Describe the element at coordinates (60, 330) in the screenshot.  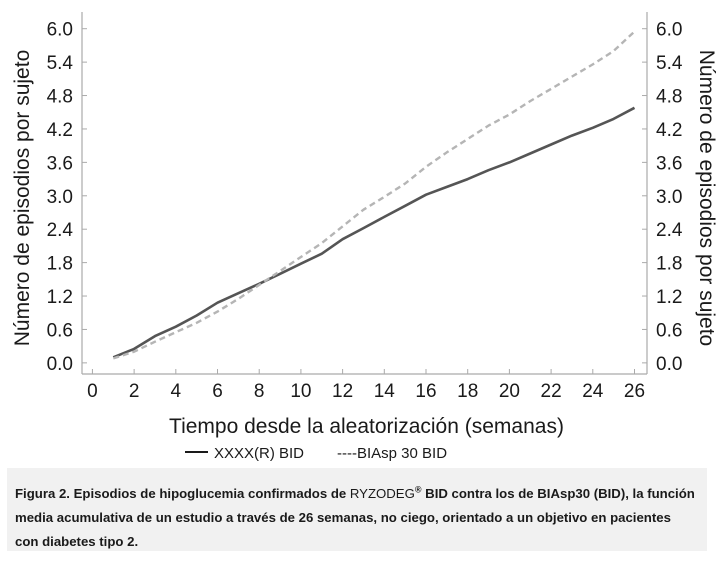
I see `y-tick-label-left: 0.6` at that location.